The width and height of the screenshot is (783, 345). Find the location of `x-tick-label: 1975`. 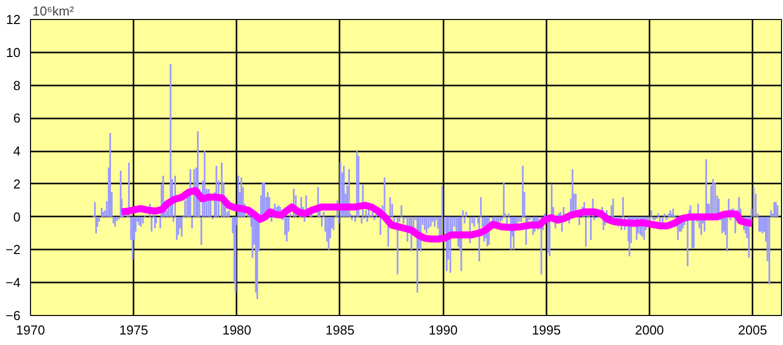

x-tick-label: 1975 is located at coordinates (133, 330).